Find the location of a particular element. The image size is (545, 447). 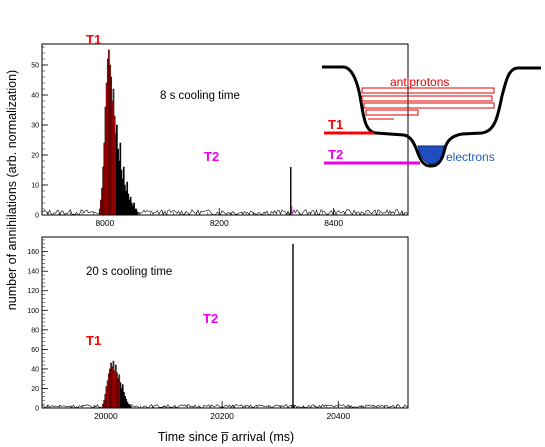

bottom-marker-t1-label: T1 is located at coordinates (93, 340).